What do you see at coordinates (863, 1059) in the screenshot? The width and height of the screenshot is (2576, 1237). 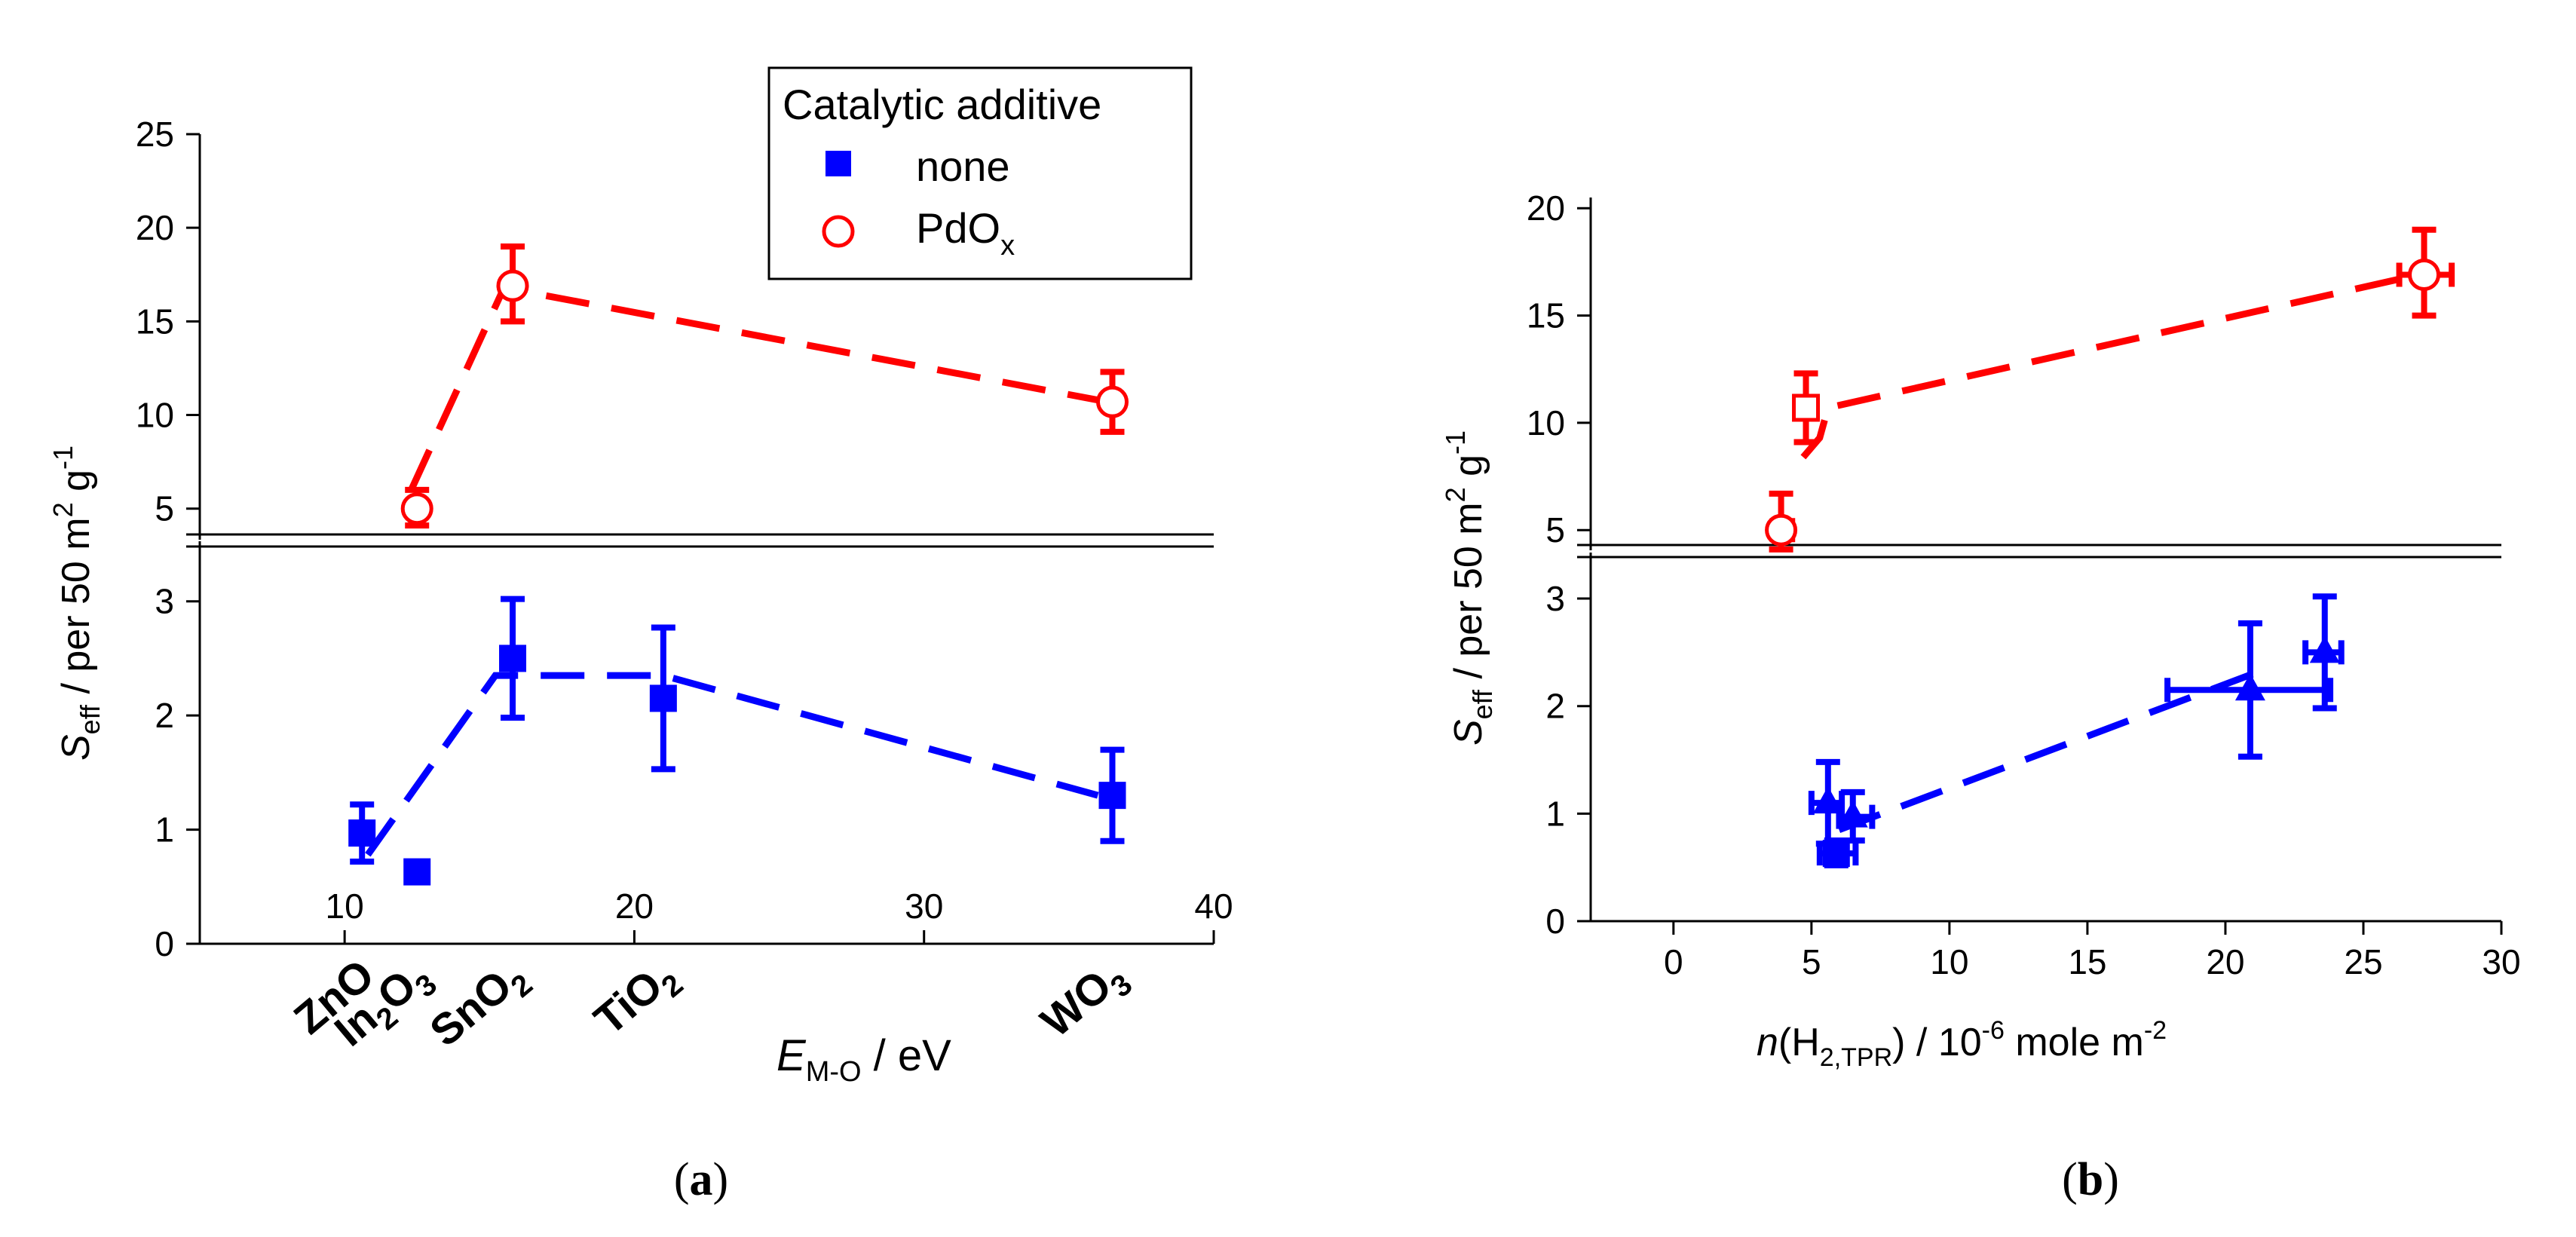 I see `panel-a-x-axis-title: EM-O / eV` at bounding box center [863, 1059].